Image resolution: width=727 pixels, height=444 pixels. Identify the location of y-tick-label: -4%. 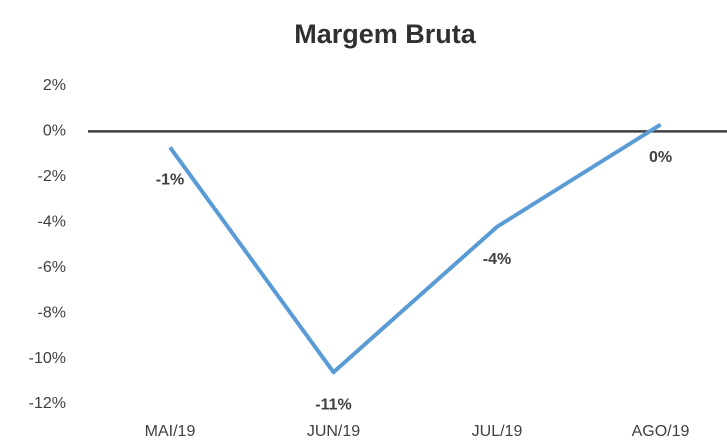
(52, 222).